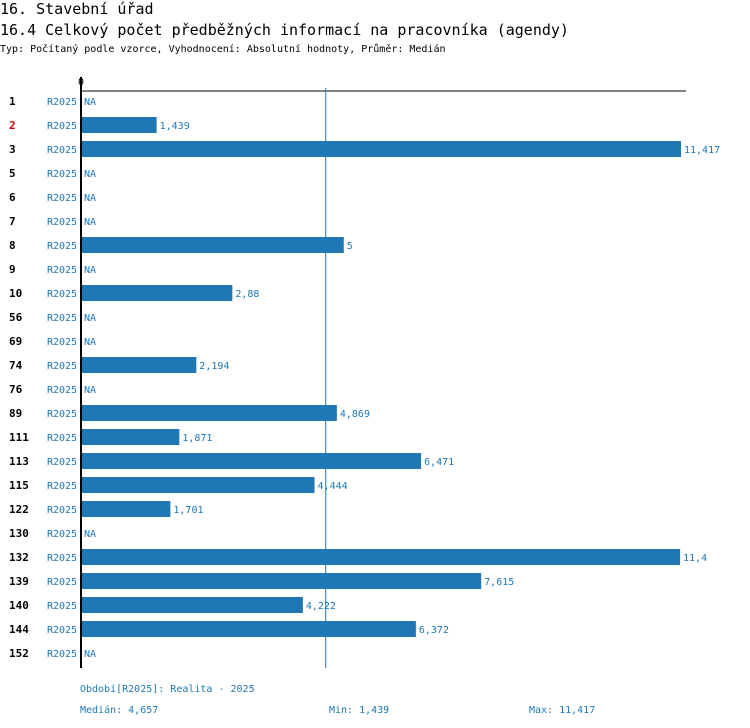 This screenshot has width=750, height=728. What do you see at coordinates (359, 710) in the screenshot?
I see `footer-min: Min: 1,439` at bounding box center [359, 710].